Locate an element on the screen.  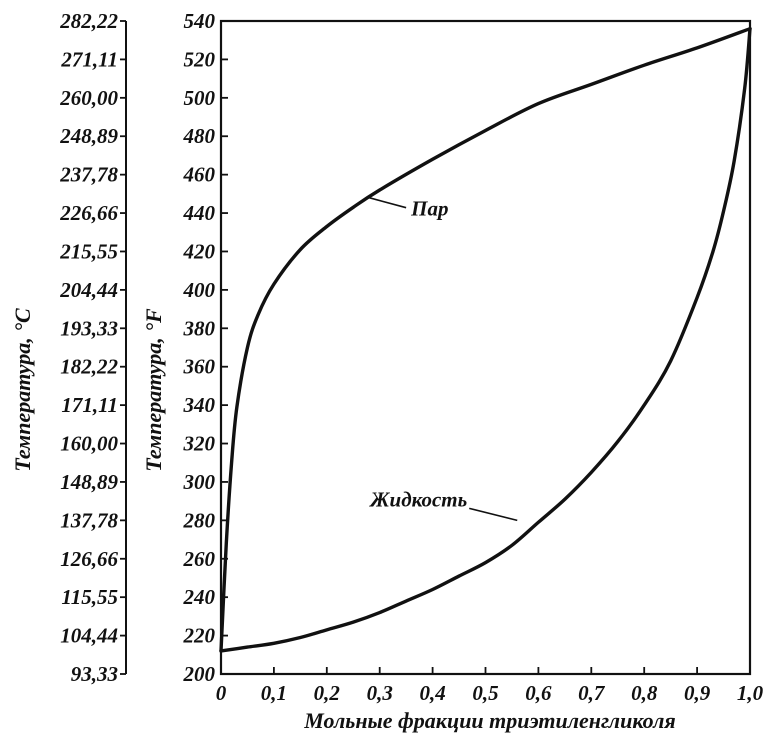
f-tick-label: 260 is located at coordinates (199, 559).